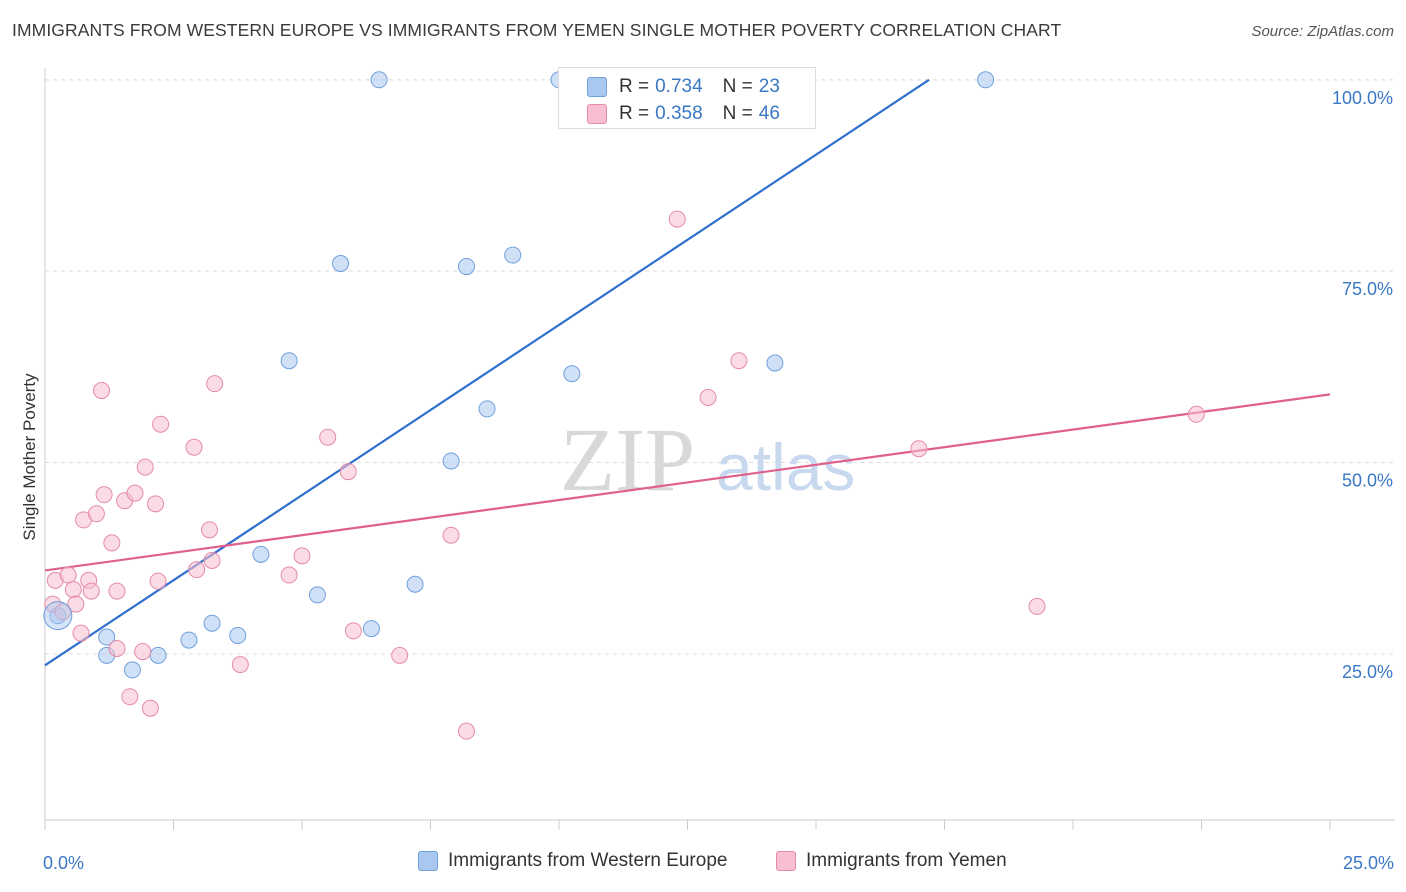 The height and width of the screenshot is (892, 1406). I want to click on n-value: 46, so click(769, 113).